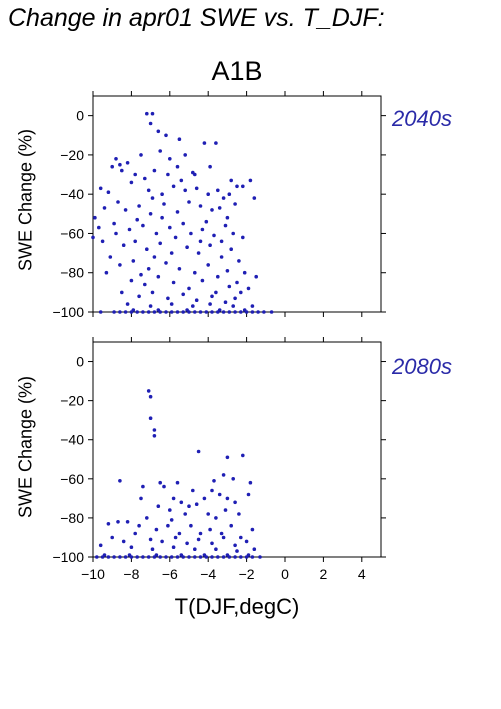 The image size is (501, 709). I want to click on period-label-2040s: 2040s, so click(422, 118).